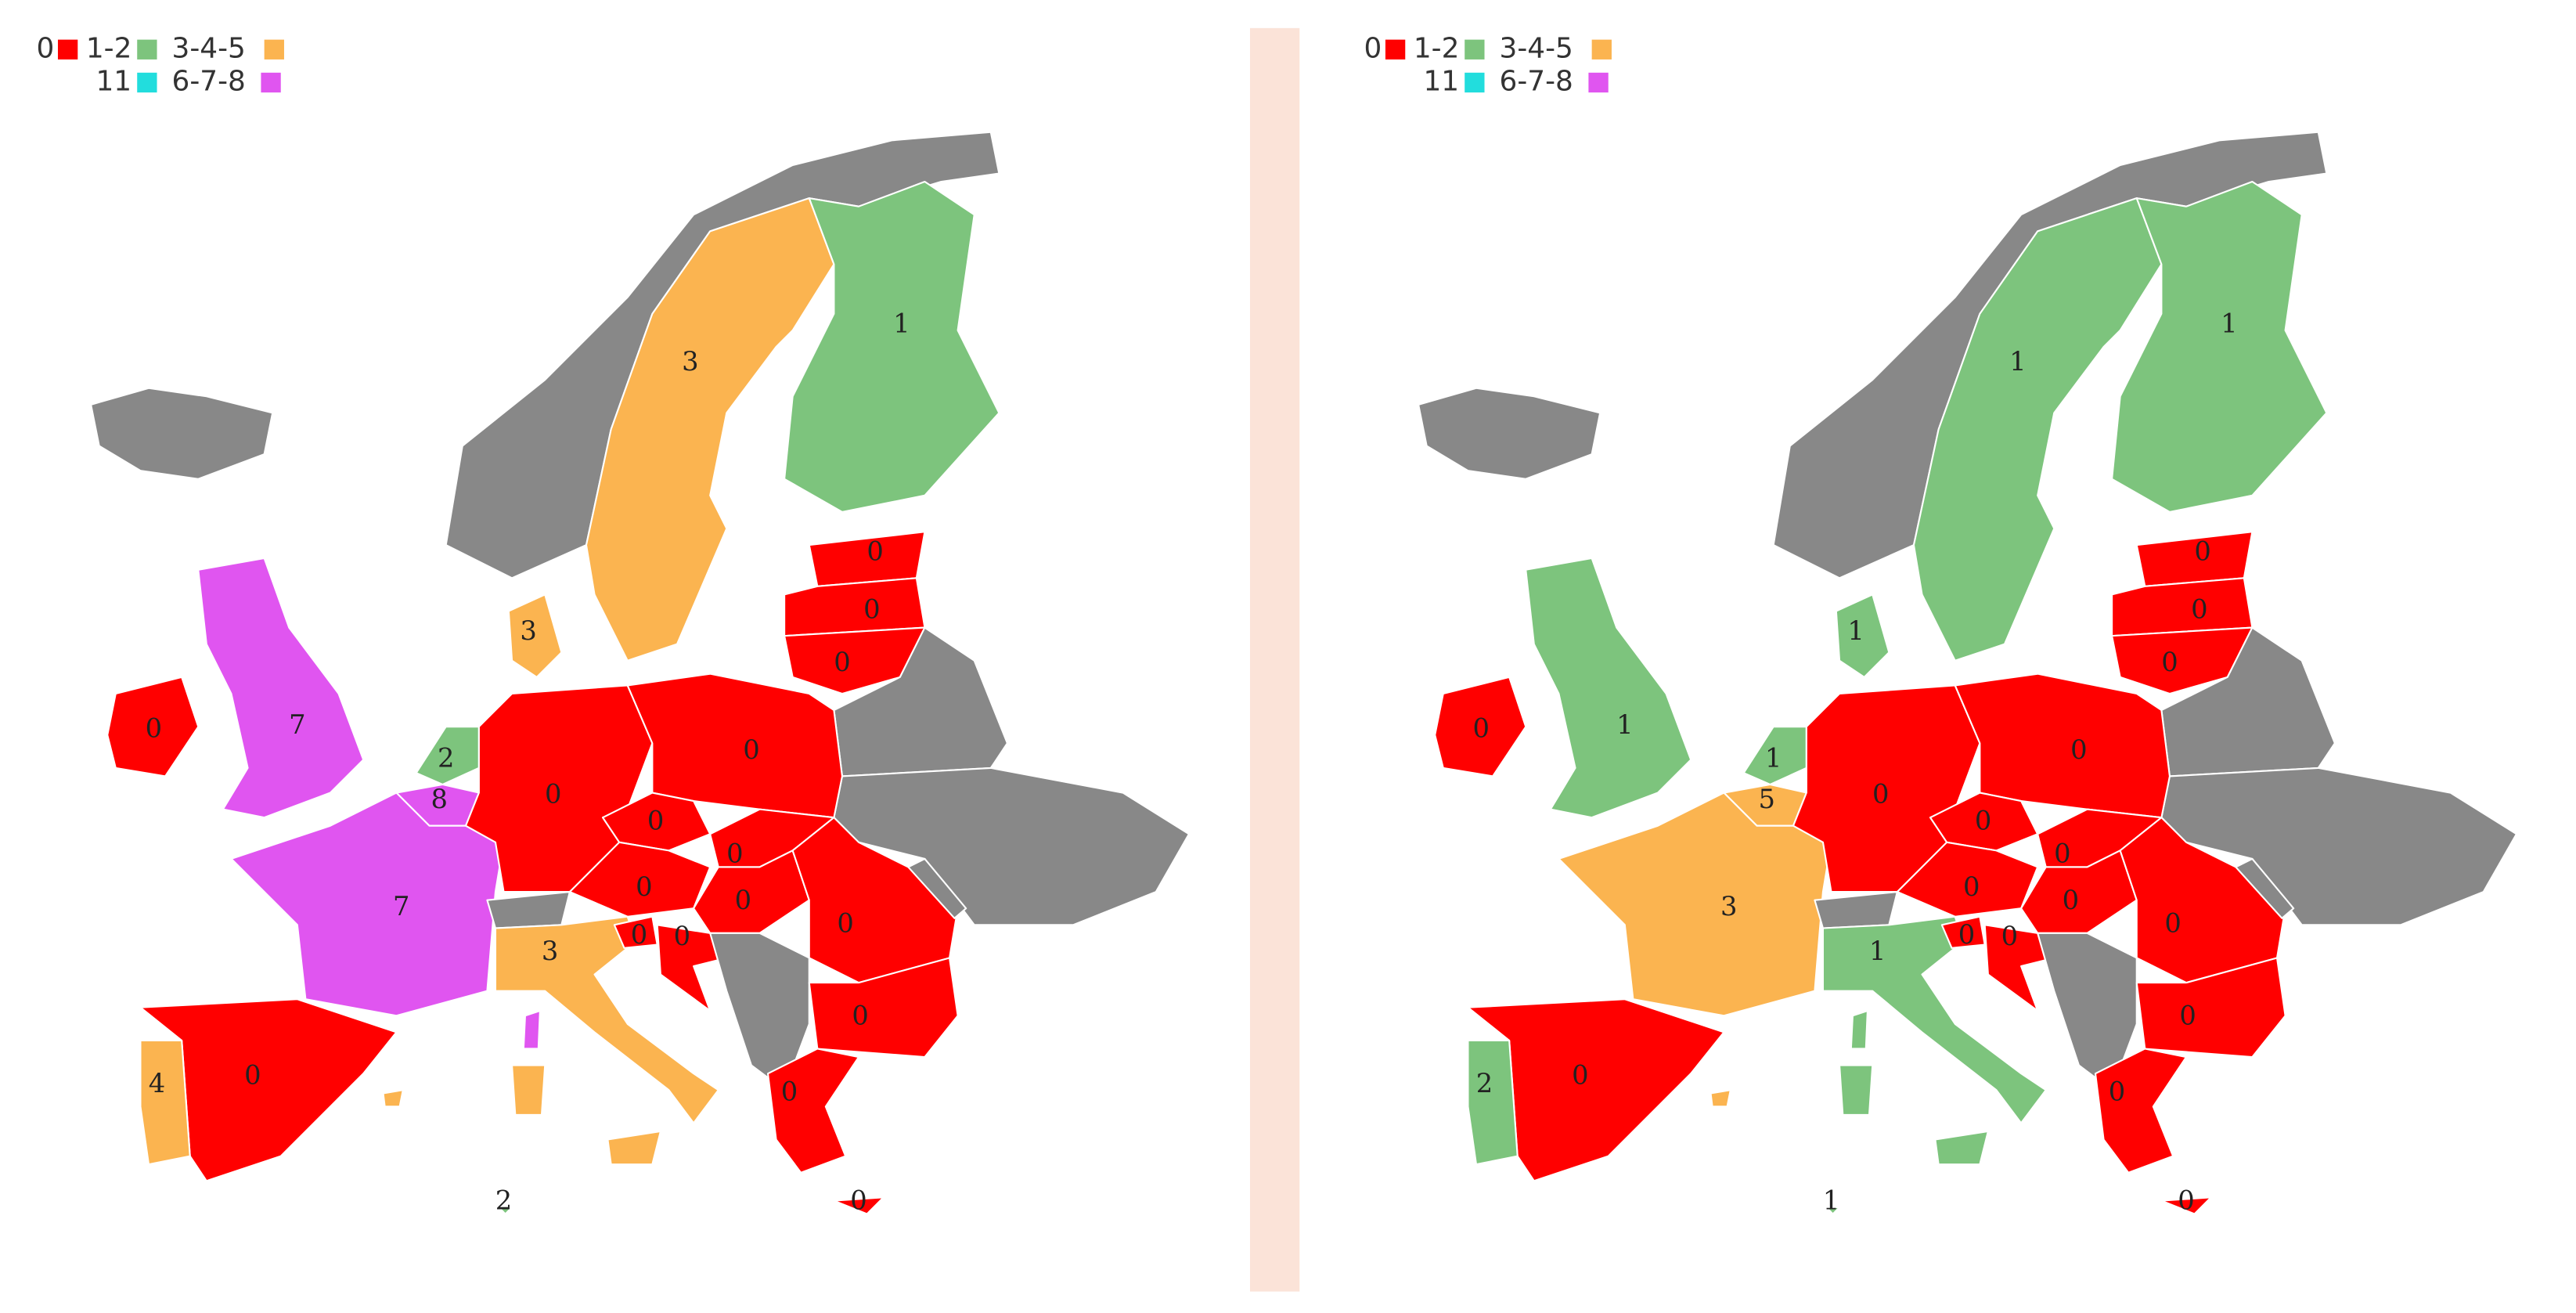 Image resolution: width=2576 pixels, height=1313 pixels. What do you see at coordinates (439, 799) in the screenshot?
I see `region-label: 8` at bounding box center [439, 799].